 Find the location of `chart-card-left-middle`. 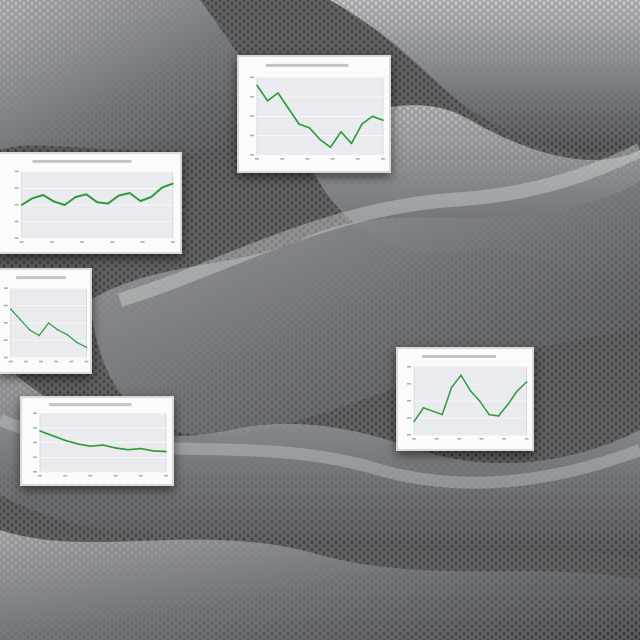

chart-card-left-middle is located at coordinates (46, 321).